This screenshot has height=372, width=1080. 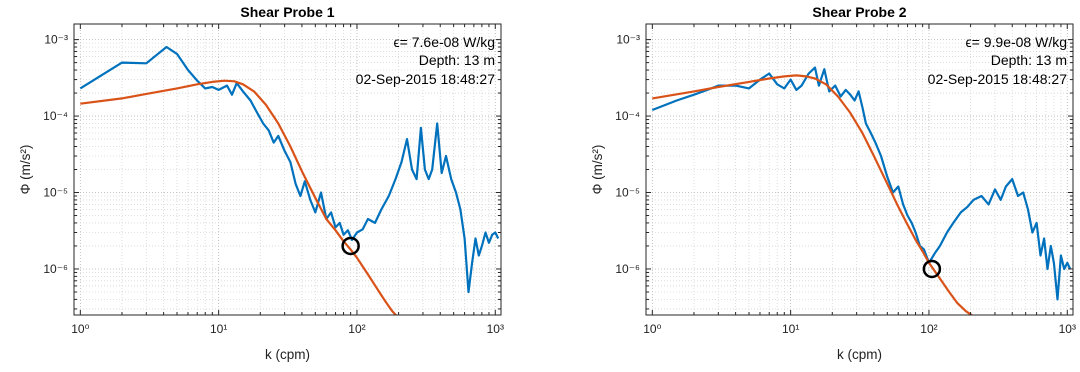 What do you see at coordinates (1016, 42) in the screenshot?
I see `epsilon-annotation: ϵ= 9.9e-08 W/kg` at bounding box center [1016, 42].